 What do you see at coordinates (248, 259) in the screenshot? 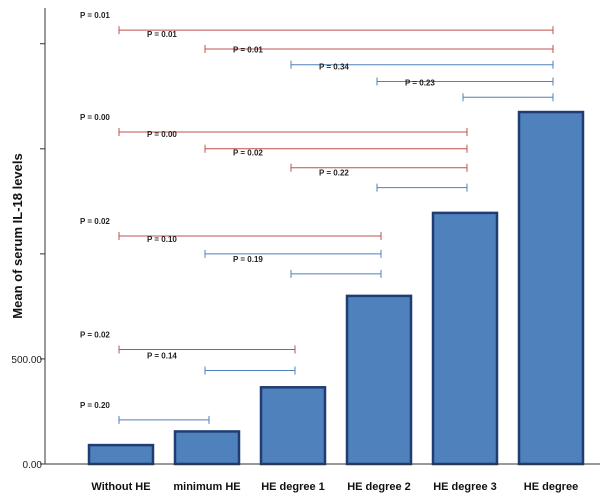
I see `p-value-label-12: P = 0.19` at bounding box center [248, 259].